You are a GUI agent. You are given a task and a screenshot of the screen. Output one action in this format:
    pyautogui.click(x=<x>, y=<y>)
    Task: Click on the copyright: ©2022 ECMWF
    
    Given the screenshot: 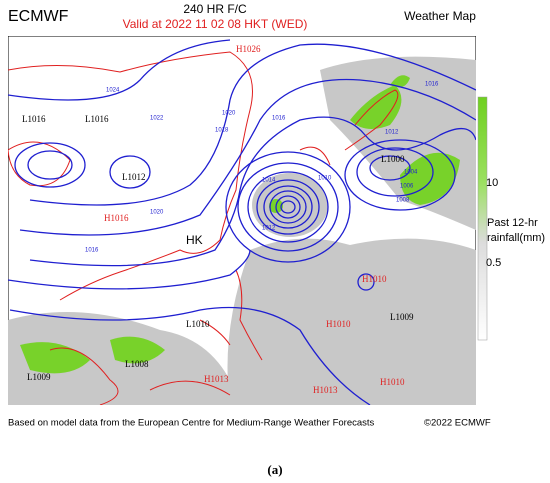 What is the action you would take?
    pyautogui.click(x=457, y=423)
    